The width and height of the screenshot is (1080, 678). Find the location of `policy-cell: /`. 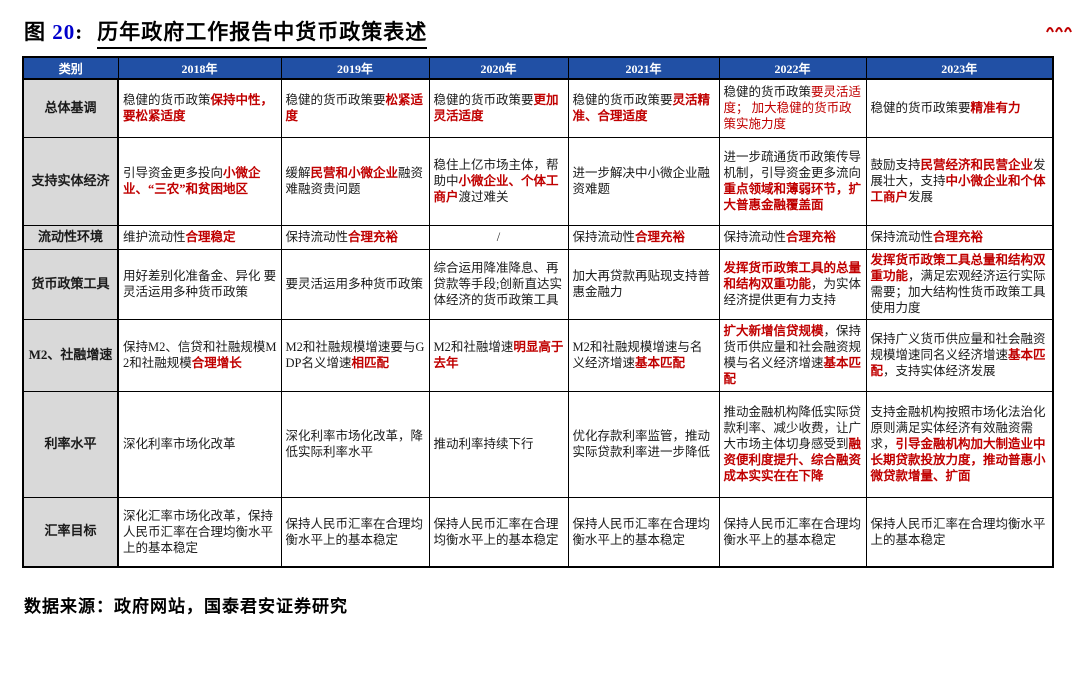

policy-cell: / is located at coordinates (498, 237).